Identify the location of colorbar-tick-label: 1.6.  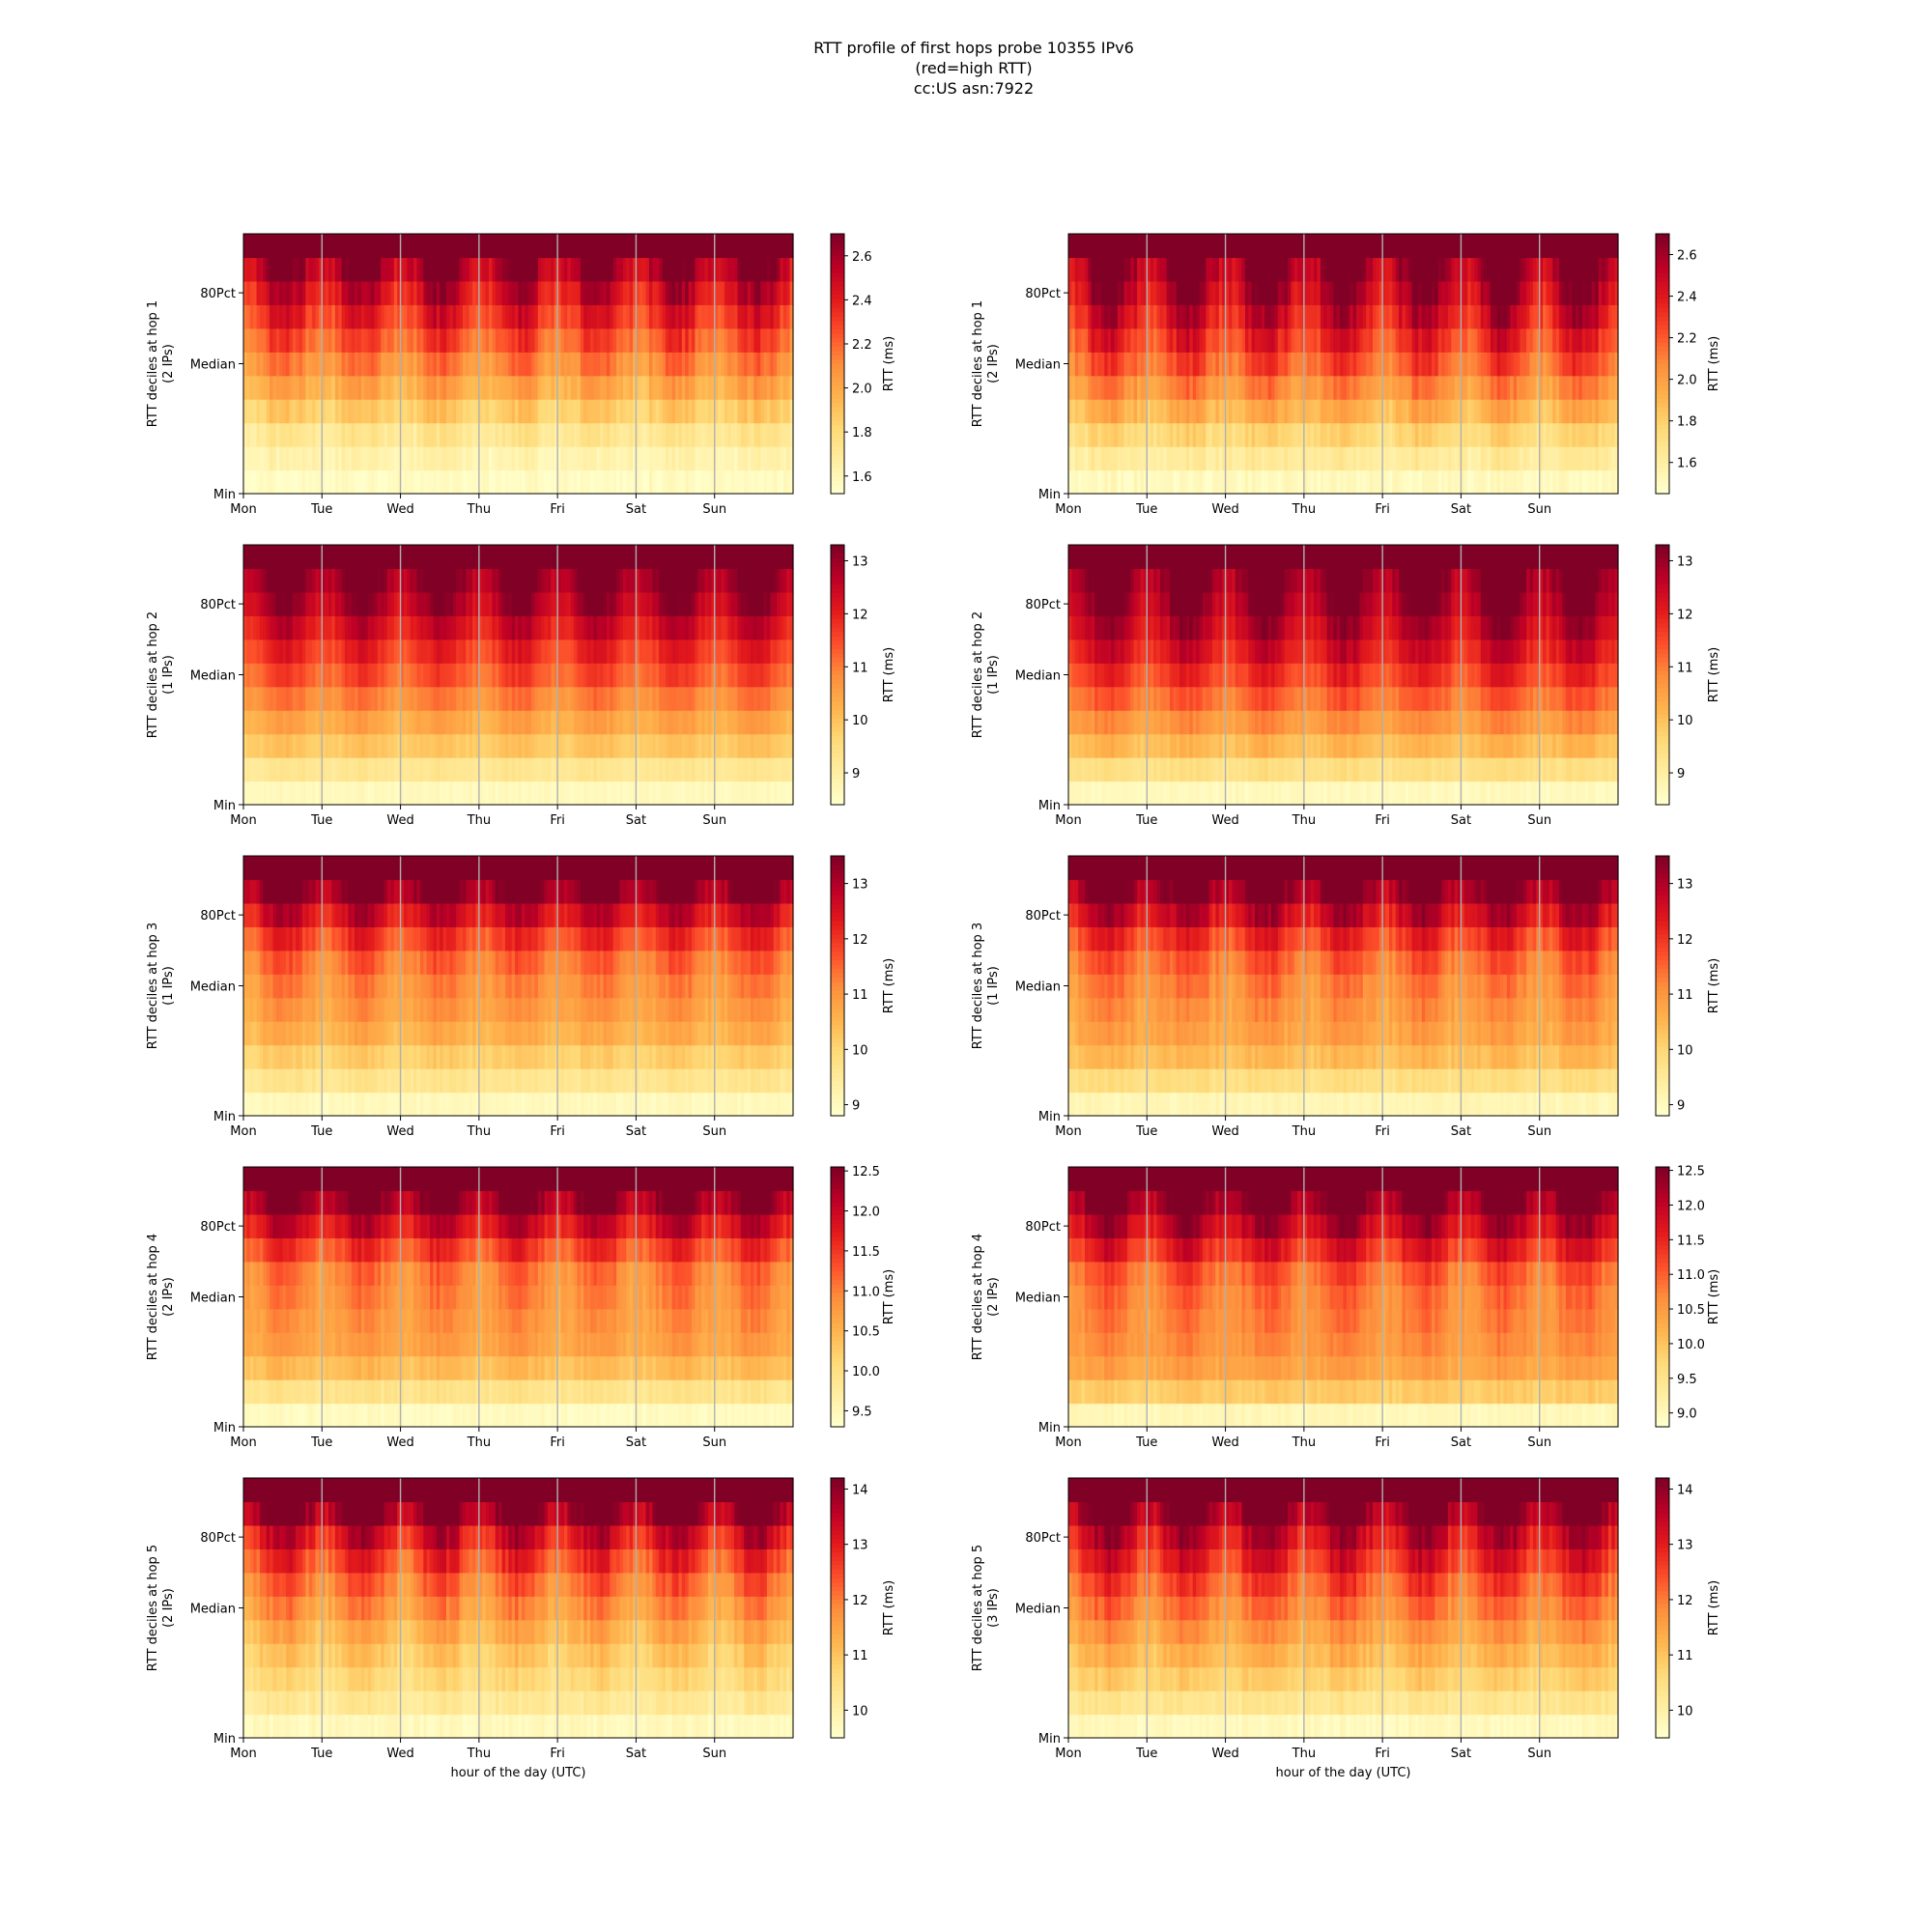
(1687, 464).